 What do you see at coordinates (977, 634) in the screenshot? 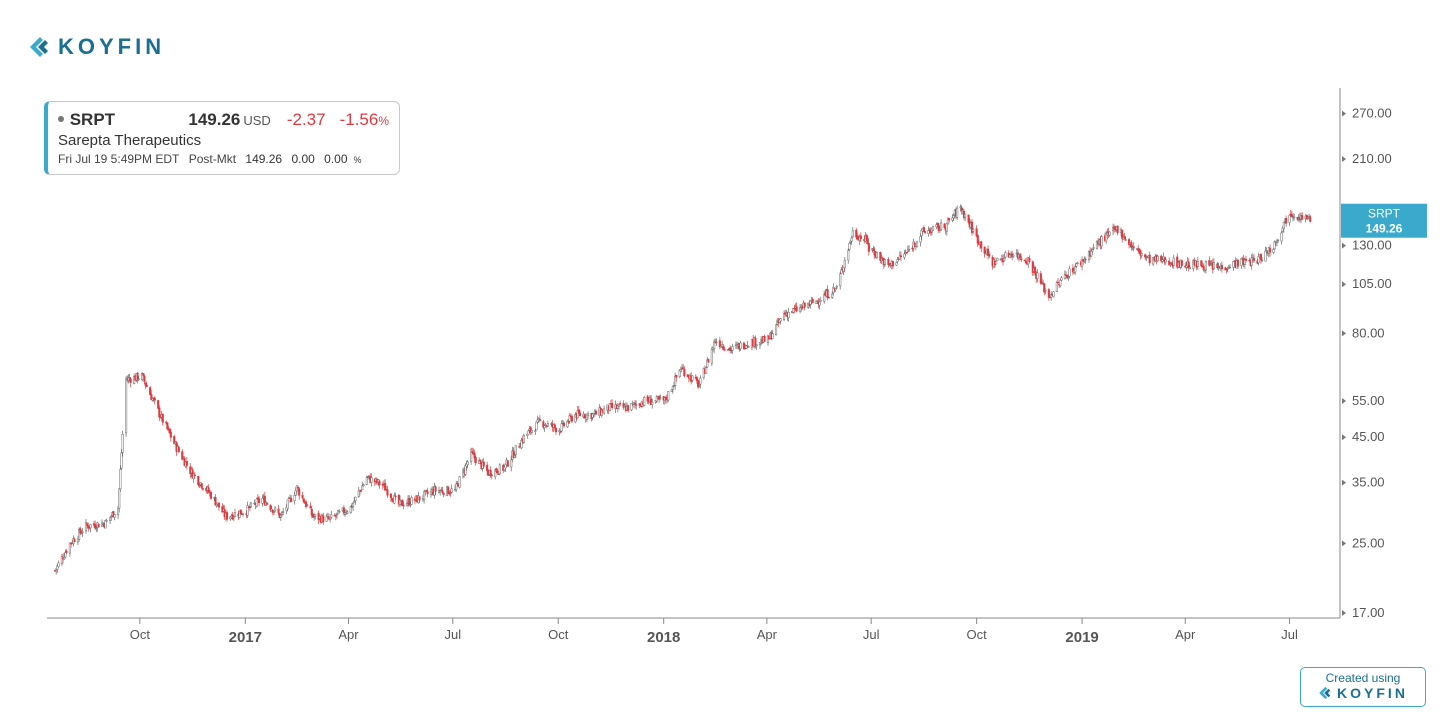
I see `x-tick-label: Oct` at bounding box center [977, 634].